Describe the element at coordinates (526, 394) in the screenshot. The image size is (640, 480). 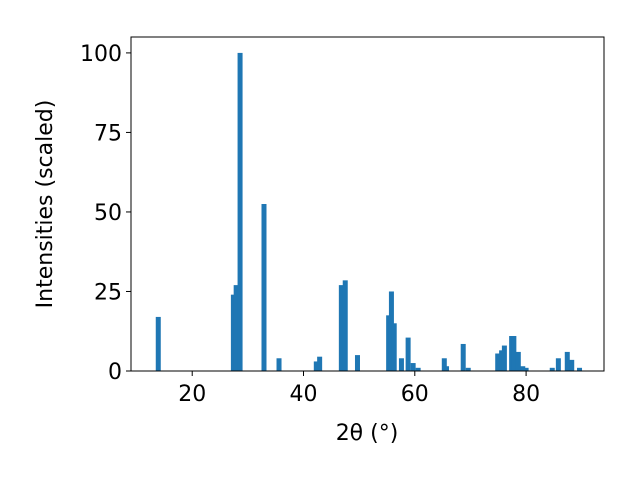
I see `x-tick-label: 80` at that location.